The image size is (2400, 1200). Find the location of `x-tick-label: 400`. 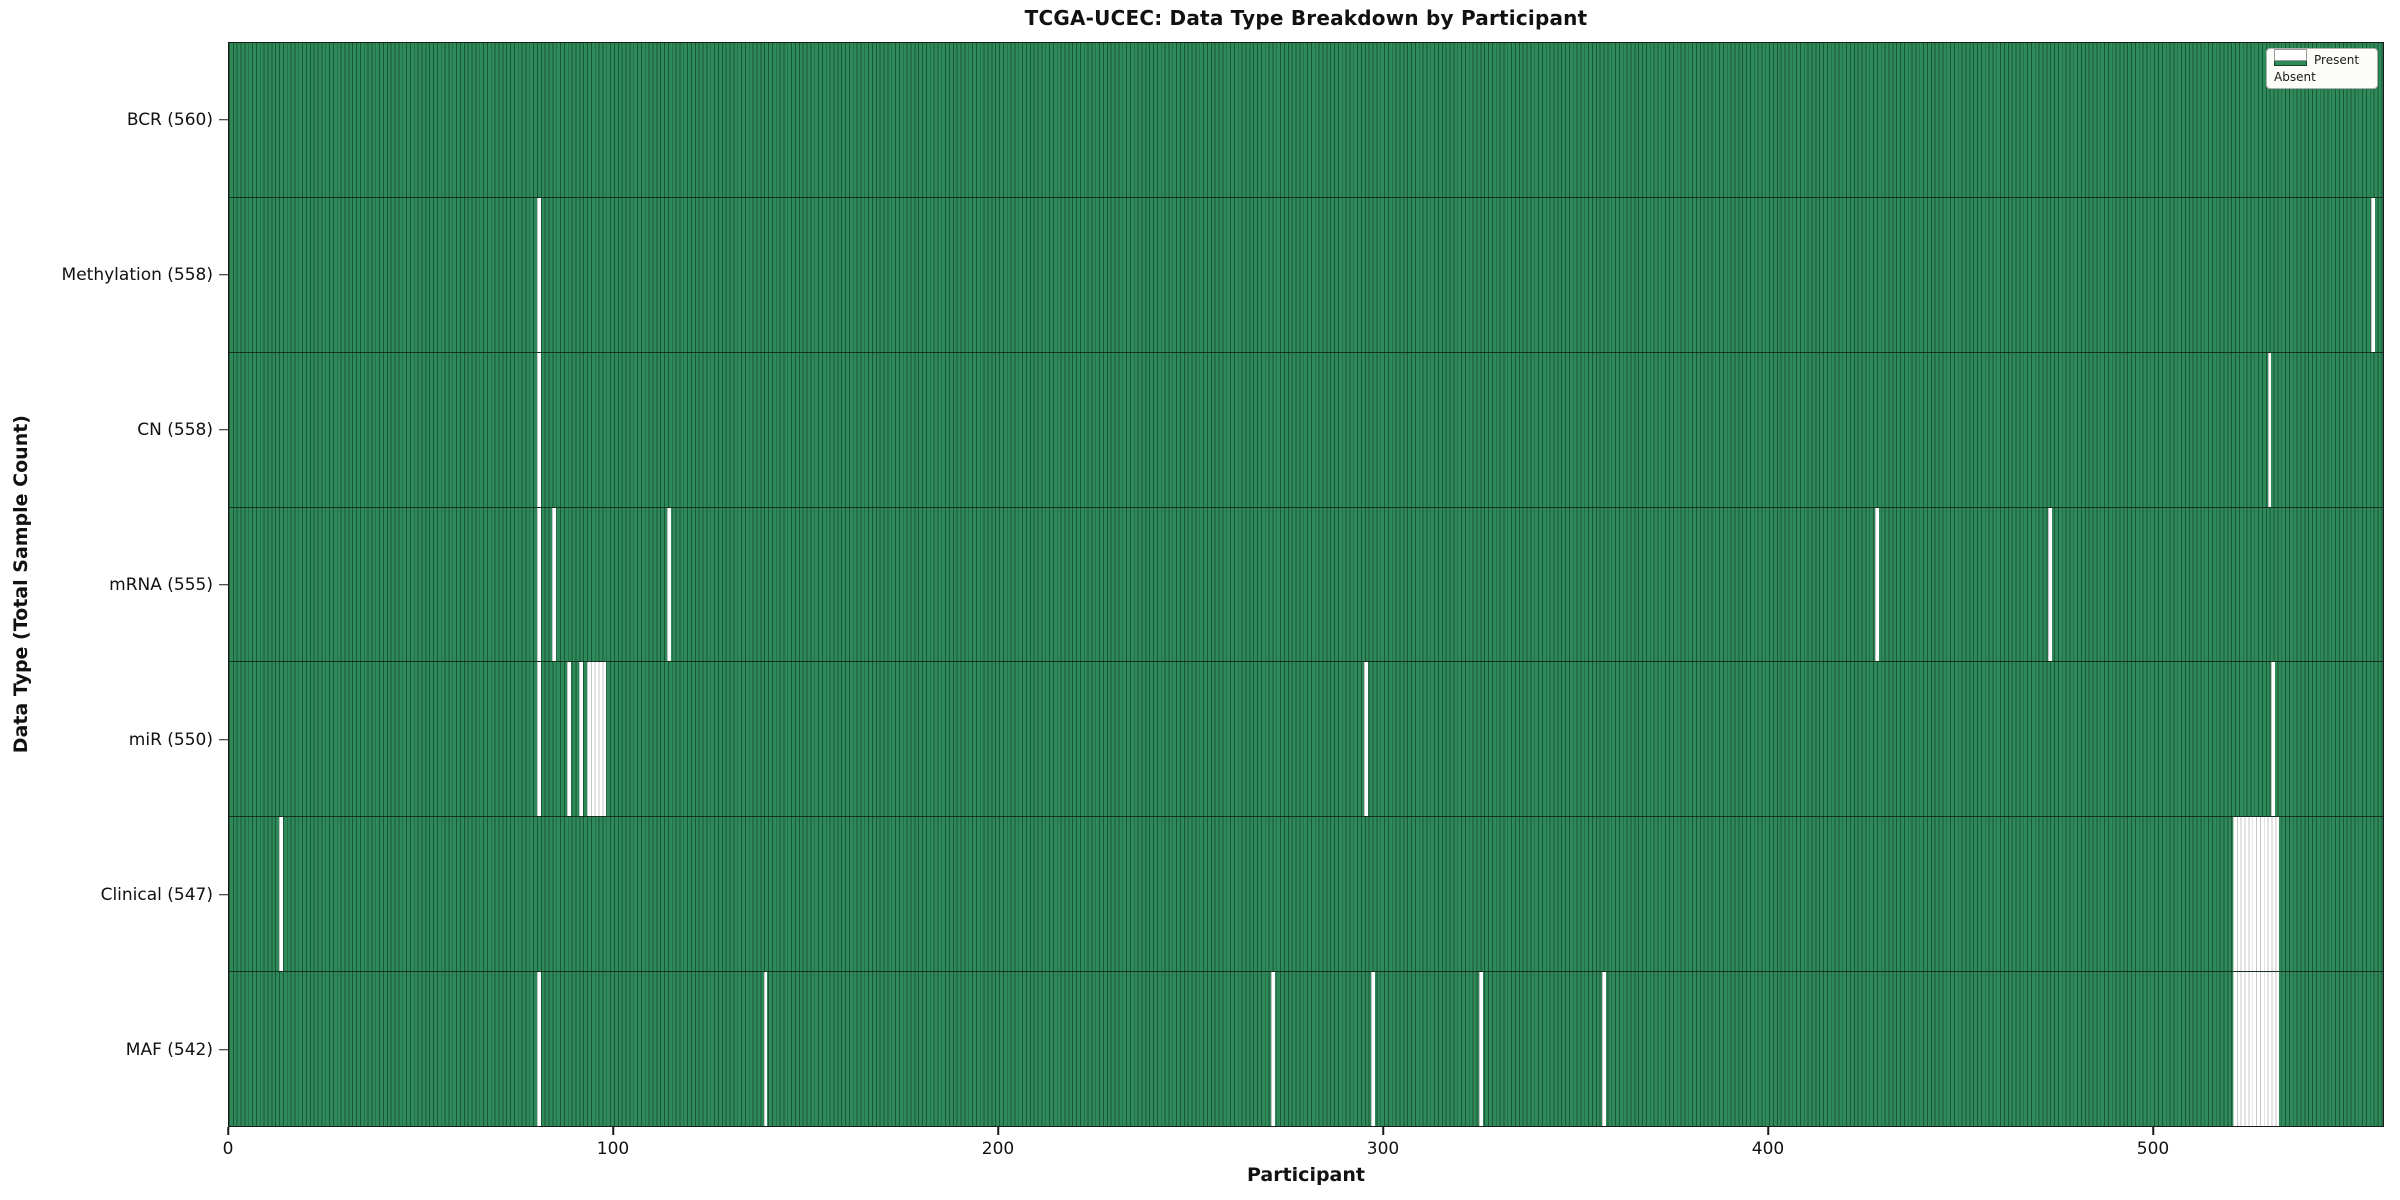

x-tick-label: 400 is located at coordinates (1768, 1149).